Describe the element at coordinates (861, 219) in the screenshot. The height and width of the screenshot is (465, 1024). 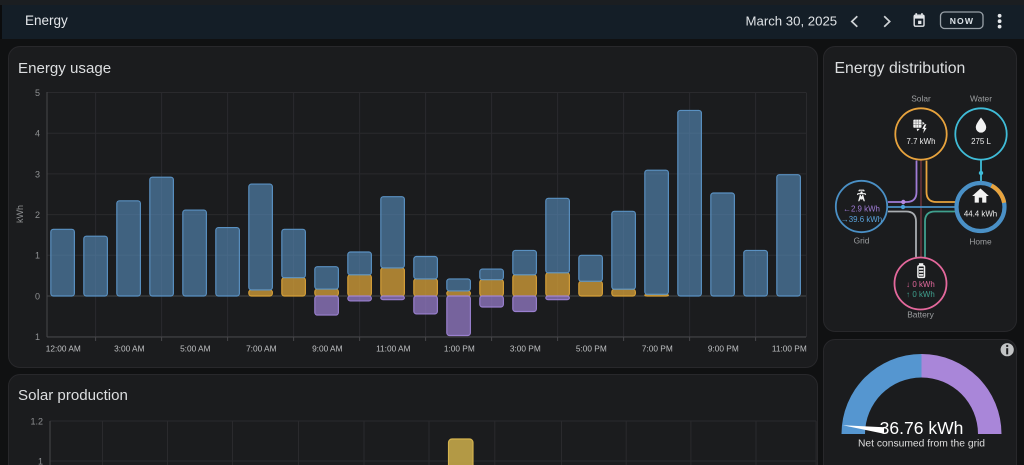
I see `svg-text: →39.6 kWh` at that location.